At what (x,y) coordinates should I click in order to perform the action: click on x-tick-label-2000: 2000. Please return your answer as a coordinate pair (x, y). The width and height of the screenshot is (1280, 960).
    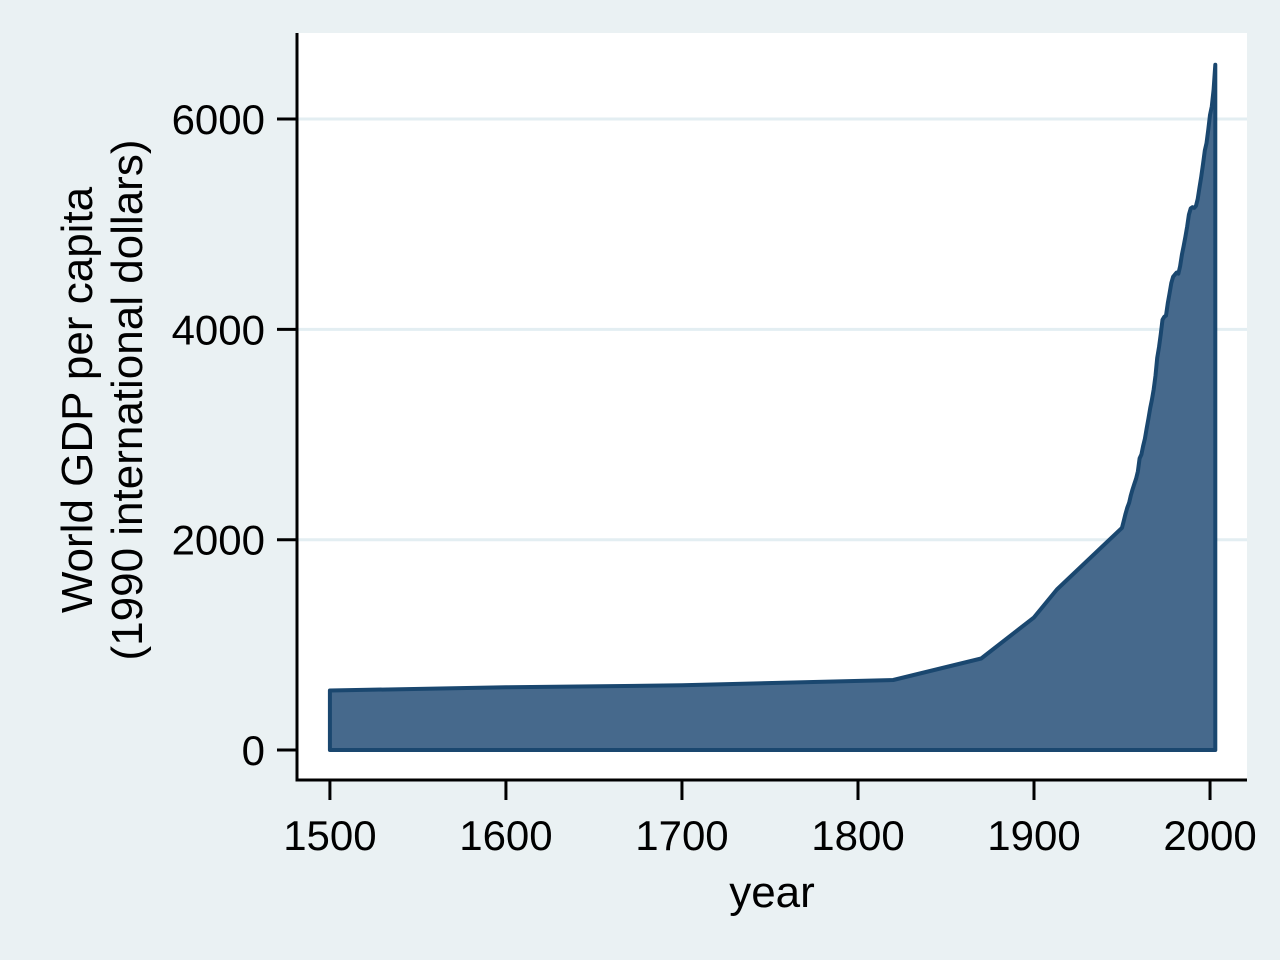
    Looking at the image, I should click on (1209, 835).